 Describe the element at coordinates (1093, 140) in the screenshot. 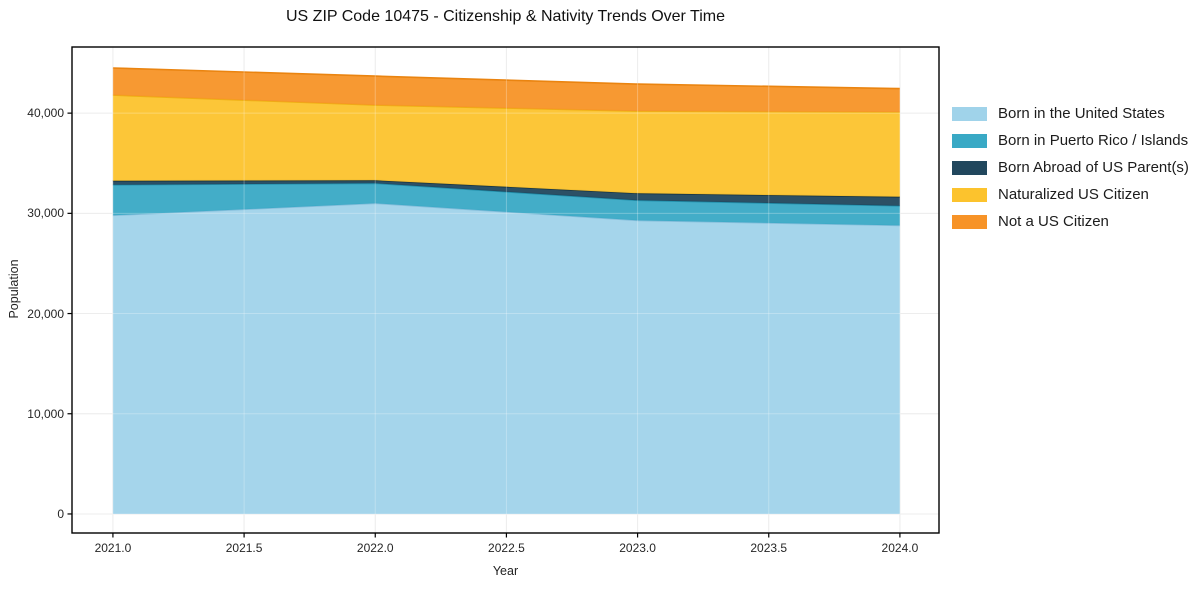

I see `legend-label: Born in Puerto Rico / Islands` at that location.